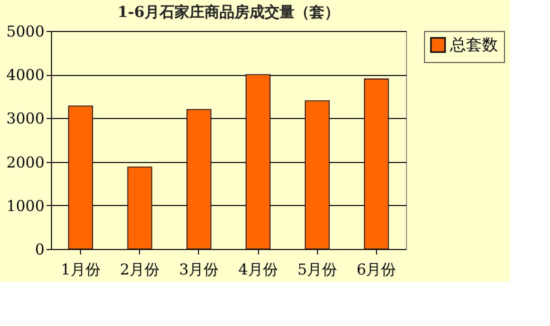 The width and height of the screenshot is (550, 326). What do you see at coordinates (376, 269) in the screenshot?
I see `x-tick-label: 6月份` at bounding box center [376, 269].